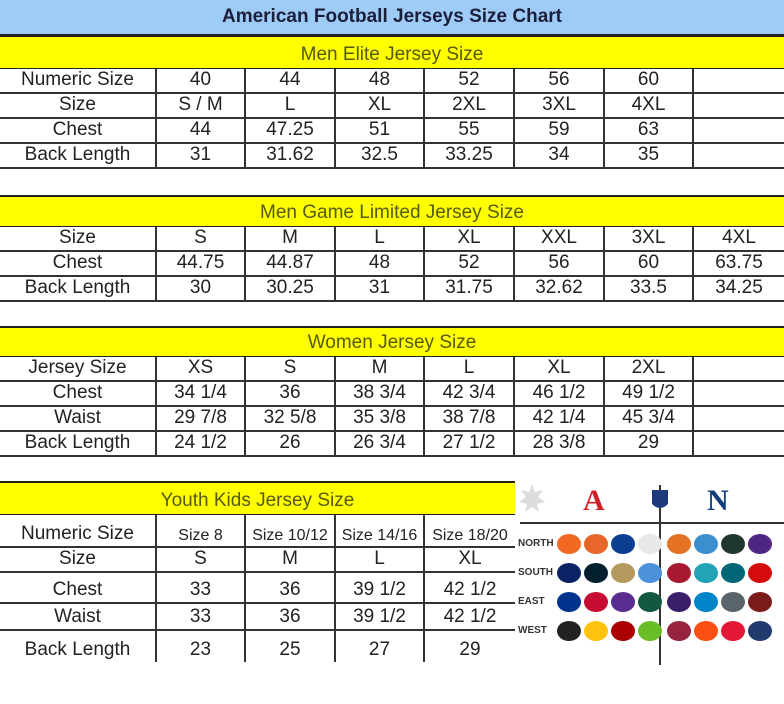 Image resolution: width=784 pixels, height=704 pixels. Describe the element at coordinates (649, 155) in the screenshot. I see `table-cell: 35` at that location.